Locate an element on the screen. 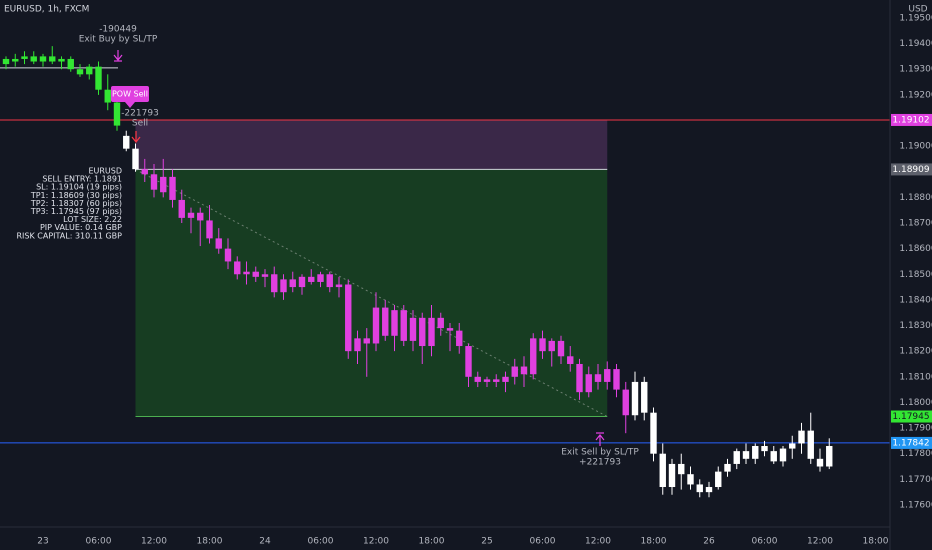 Image resolution: width=932 pixels, height=550 pixels. info-line: TP1: 1.18609 (30 pips) is located at coordinates (76, 195).